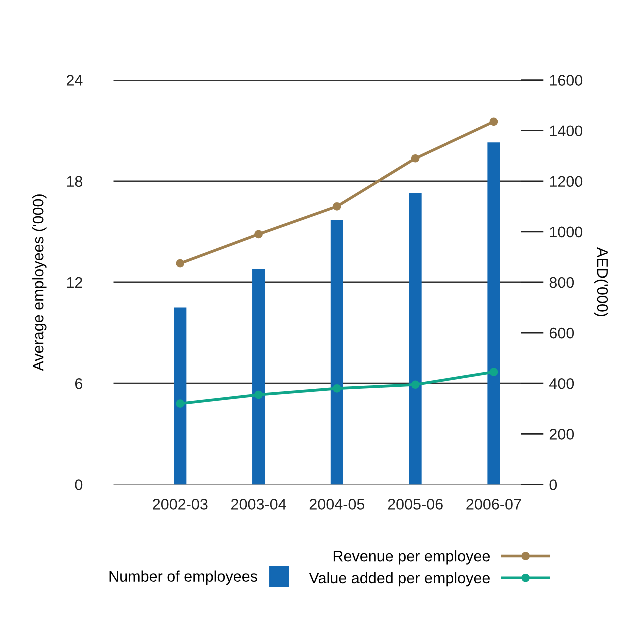 The height and width of the screenshot is (632, 632). What do you see at coordinates (562, 384) in the screenshot?
I see `y2-tick-label: 400` at bounding box center [562, 384].